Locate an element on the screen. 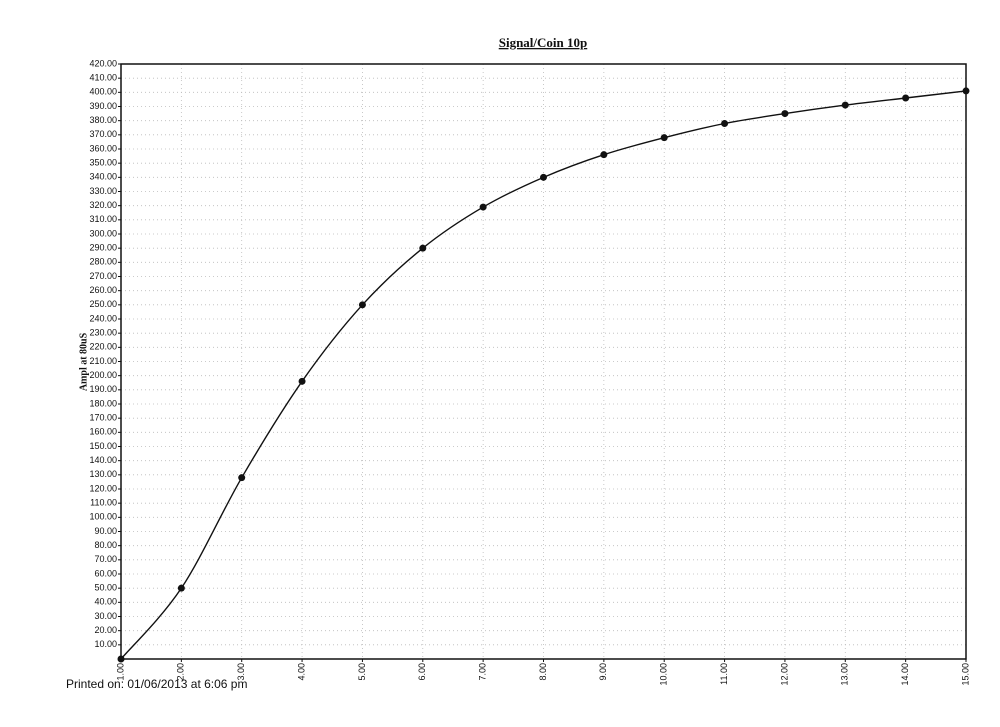  y-tick-label: 220.00 is located at coordinates (103, 347).